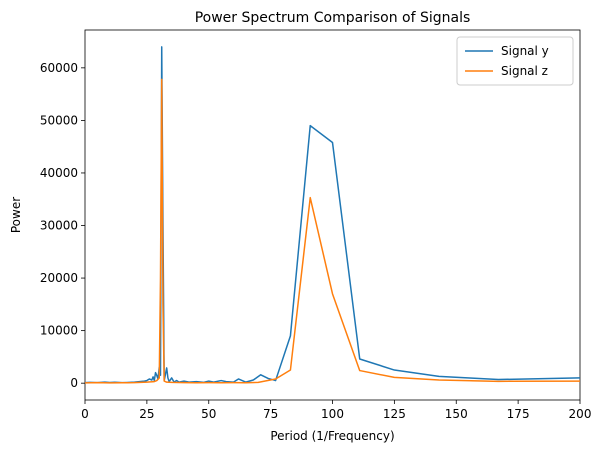  Describe the element at coordinates (85, 414) in the screenshot. I see `x-tick-label: 0` at that location.